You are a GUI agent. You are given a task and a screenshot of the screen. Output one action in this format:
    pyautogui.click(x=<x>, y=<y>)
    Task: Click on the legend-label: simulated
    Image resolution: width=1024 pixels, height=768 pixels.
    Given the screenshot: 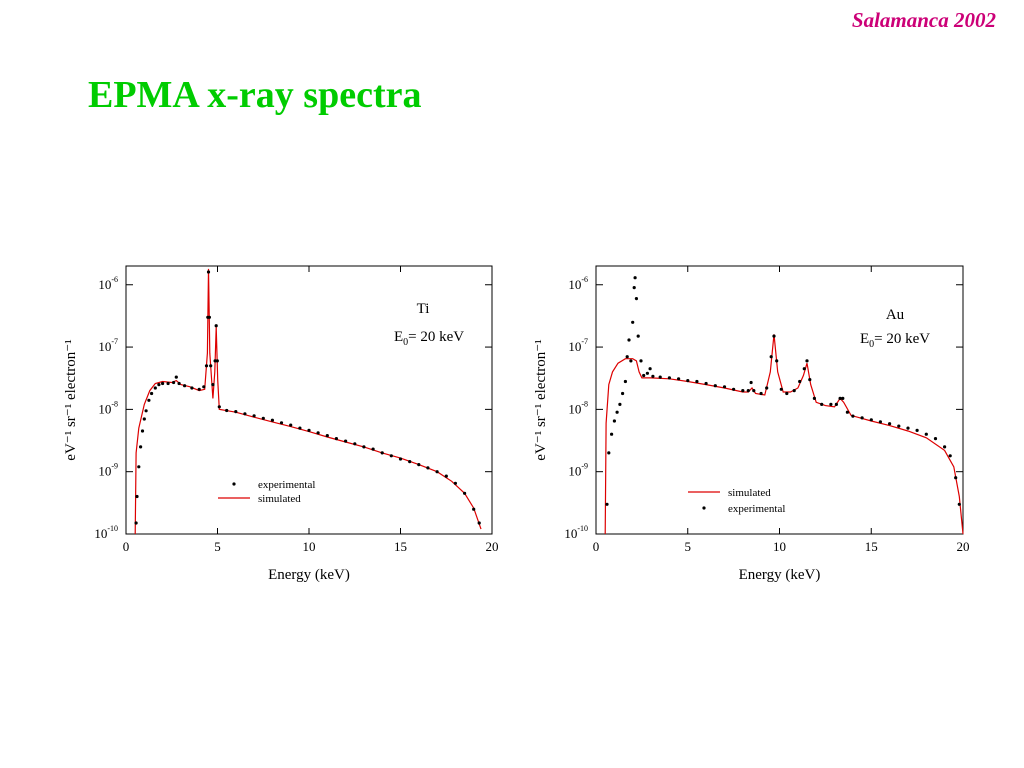 What is the action you would take?
    pyautogui.click(x=749, y=493)
    